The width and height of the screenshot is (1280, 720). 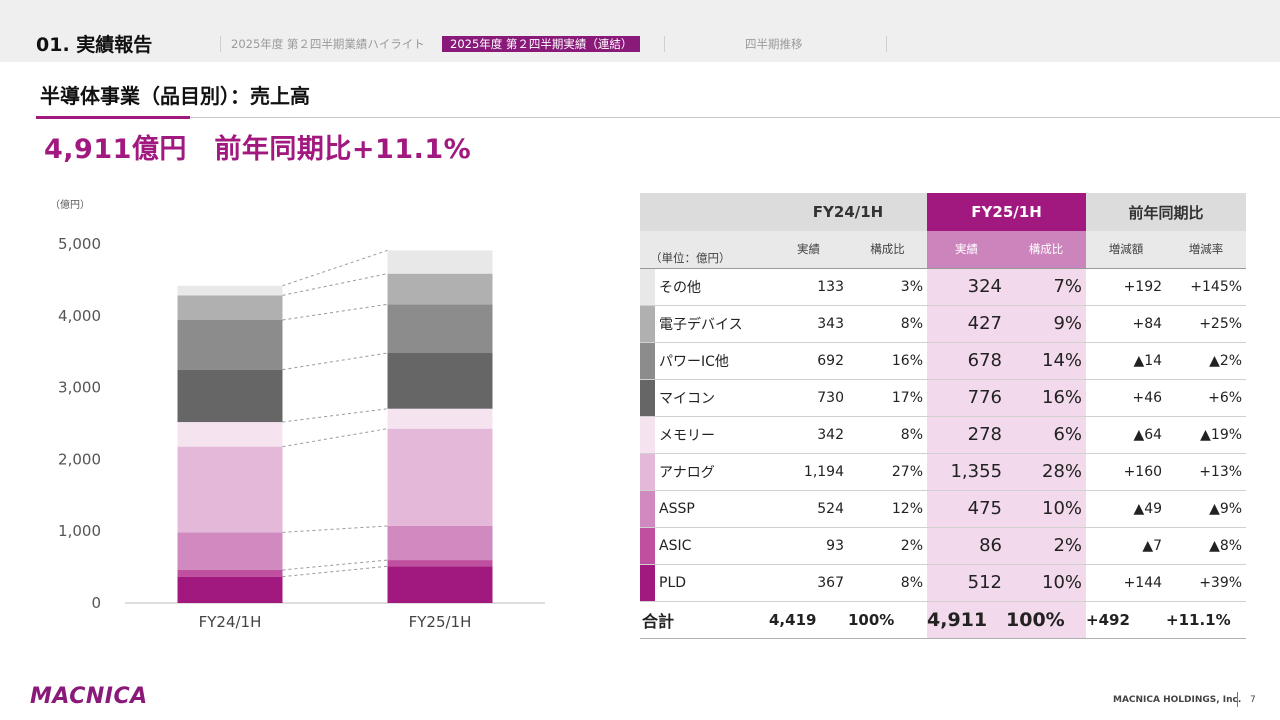 What do you see at coordinates (712, 583) in the screenshot?
I see `row-category: PLD` at bounding box center [712, 583].